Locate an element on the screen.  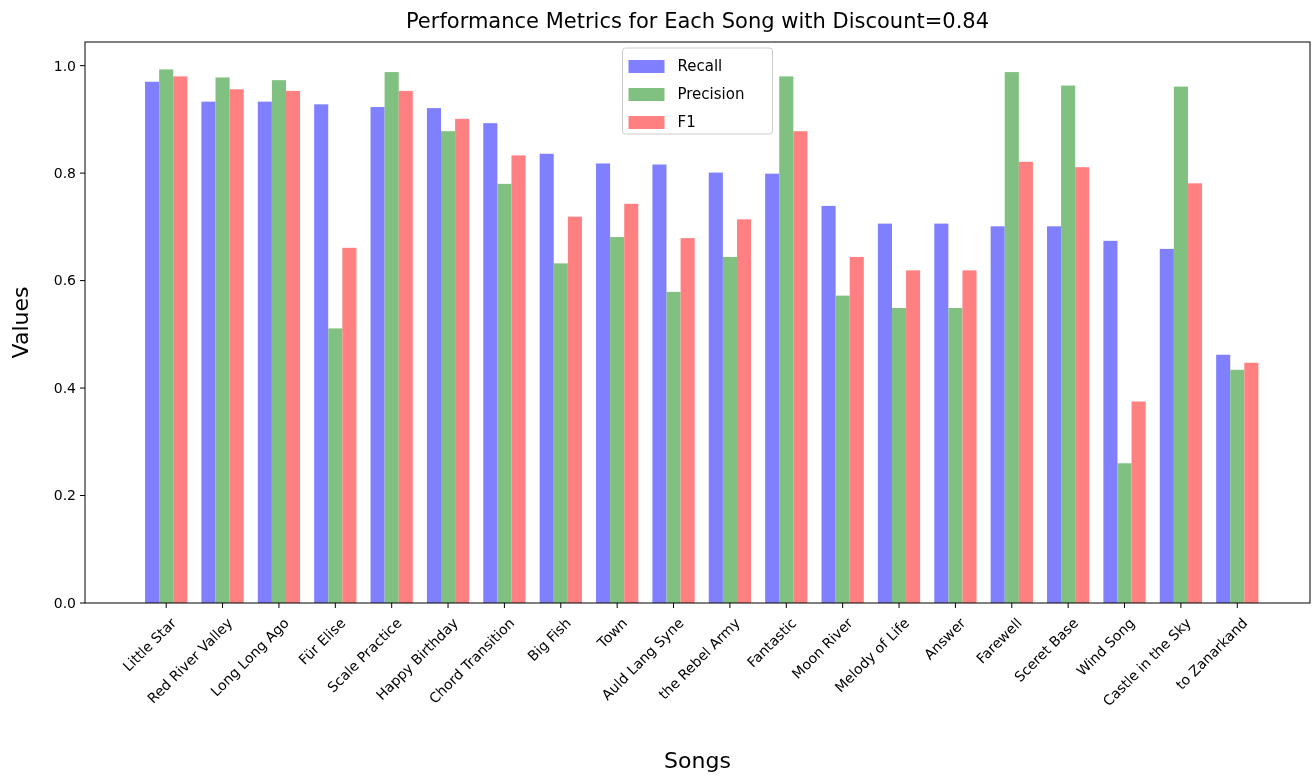
y-tick-label: 0.2 is located at coordinates (64, 495).